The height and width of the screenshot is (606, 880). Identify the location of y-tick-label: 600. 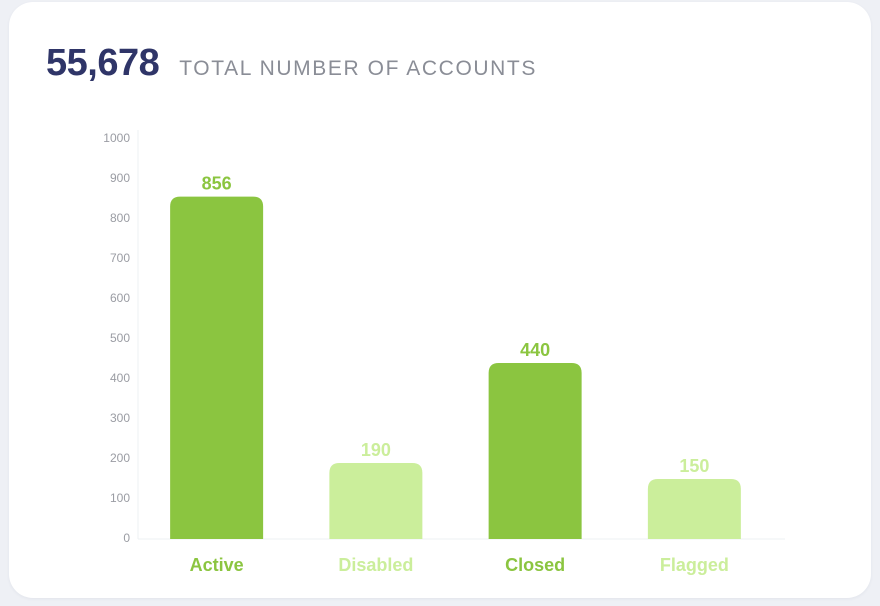
(120, 298).